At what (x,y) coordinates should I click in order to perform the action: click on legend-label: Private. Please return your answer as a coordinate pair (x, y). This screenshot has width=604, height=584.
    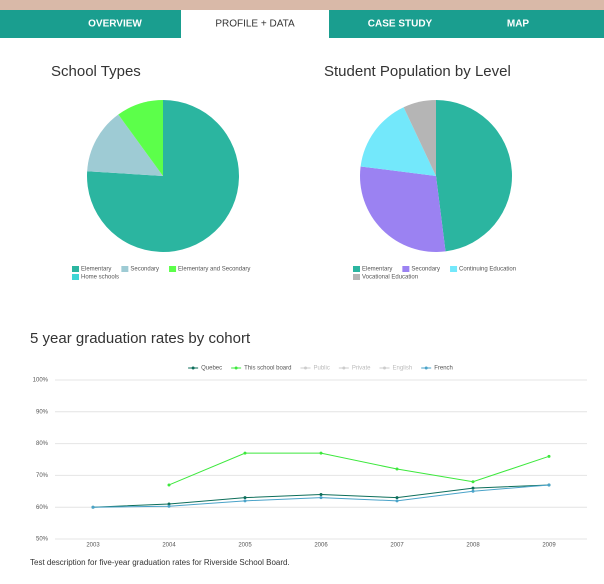
    Looking at the image, I should click on (361, 369).